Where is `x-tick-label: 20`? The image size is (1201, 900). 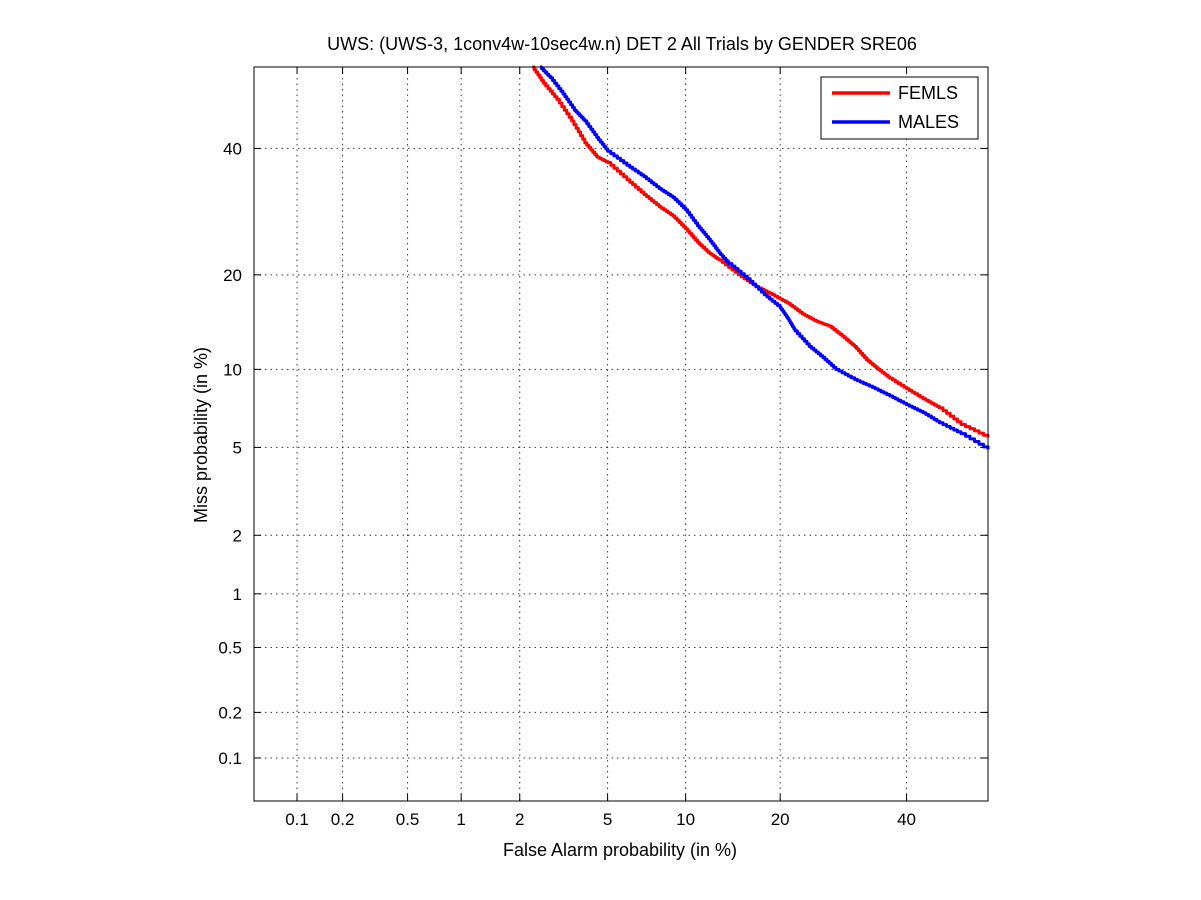 x-tick-label: 20 is located at coordinates (780, 819).